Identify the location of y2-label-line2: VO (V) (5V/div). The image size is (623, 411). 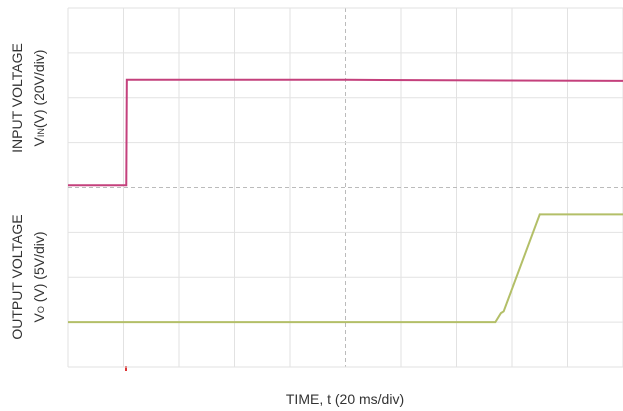
(39, 276).